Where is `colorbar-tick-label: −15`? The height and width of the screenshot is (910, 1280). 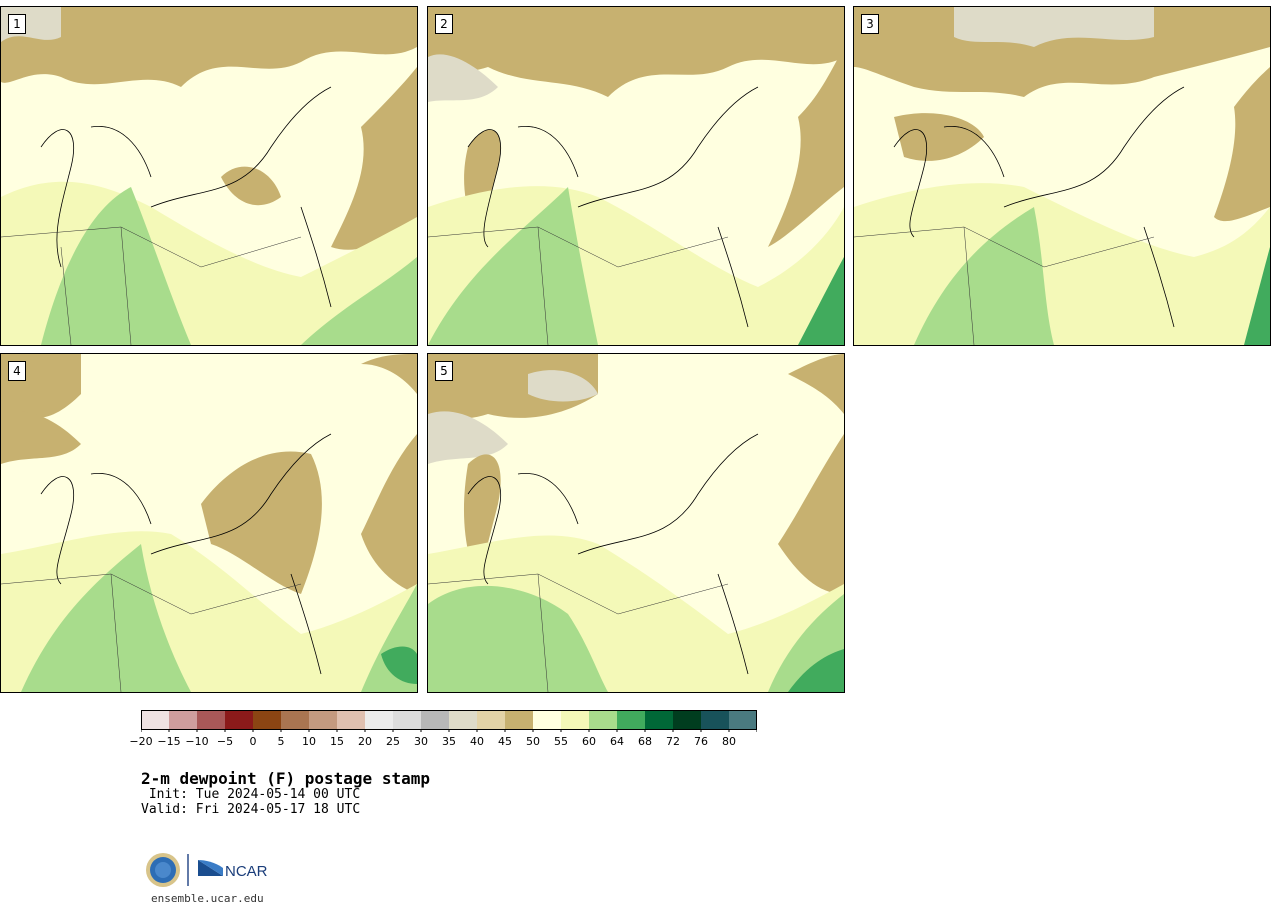
colorbar-tick-label: −15 is located at coordinates (169, 741).